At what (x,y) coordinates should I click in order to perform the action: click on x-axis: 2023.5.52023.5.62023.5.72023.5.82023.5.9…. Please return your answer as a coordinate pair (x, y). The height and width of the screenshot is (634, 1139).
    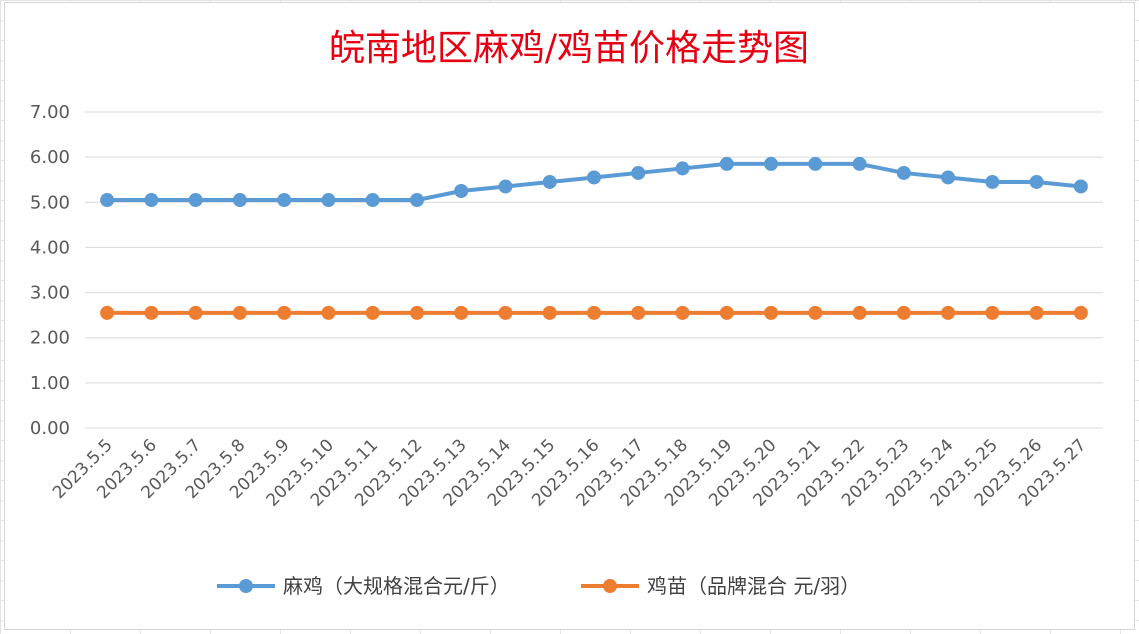
    Looking at the image, I should click on (569, 472).